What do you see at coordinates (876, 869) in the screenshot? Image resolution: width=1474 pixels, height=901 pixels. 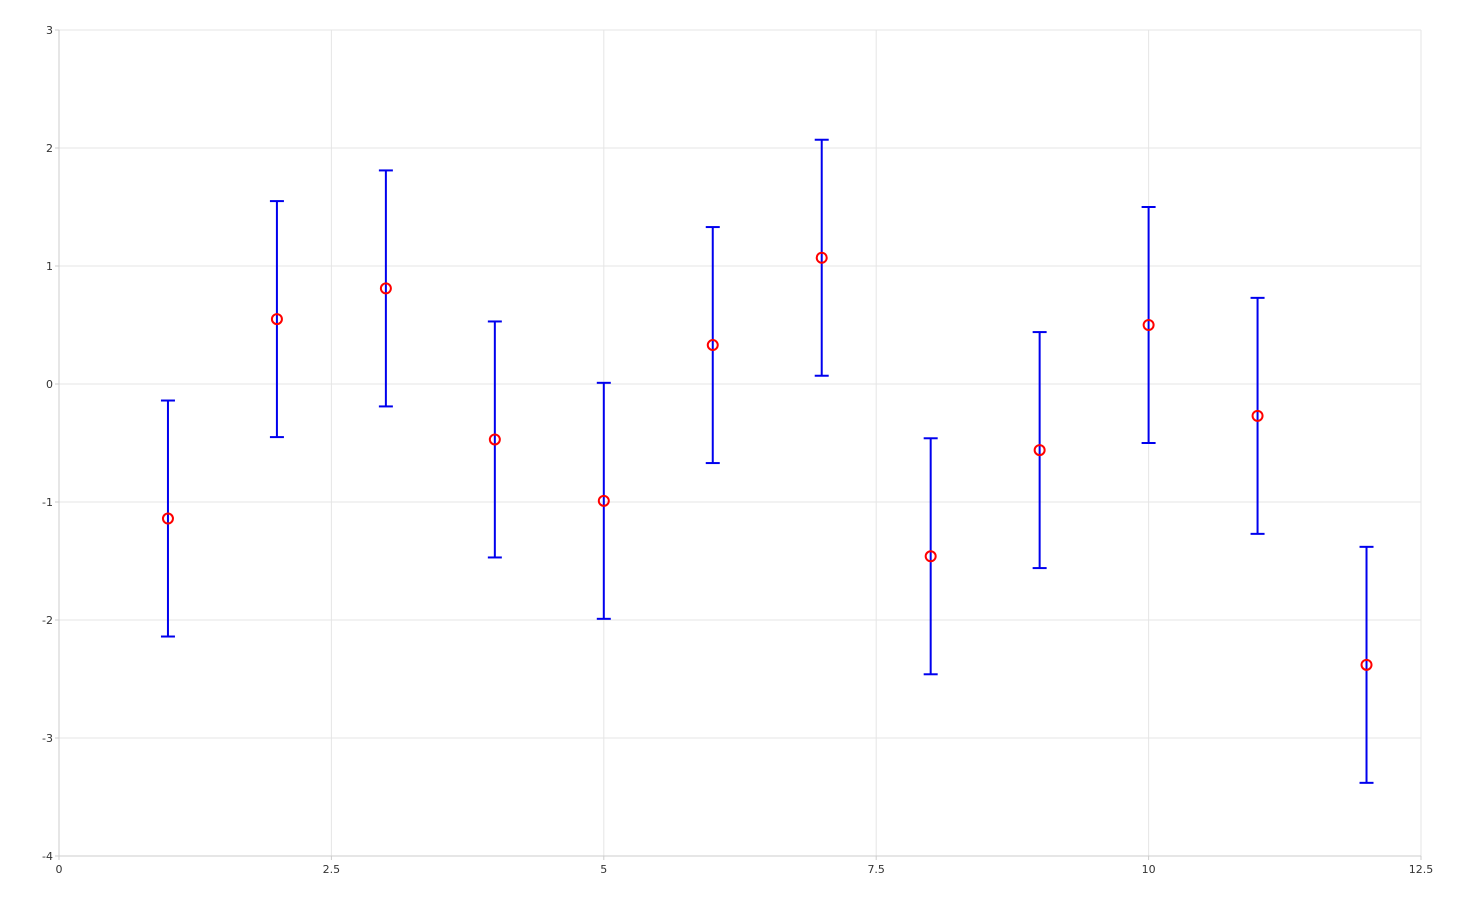 I see `x-tick-label: 7.5` at bounding box center [876, 869].